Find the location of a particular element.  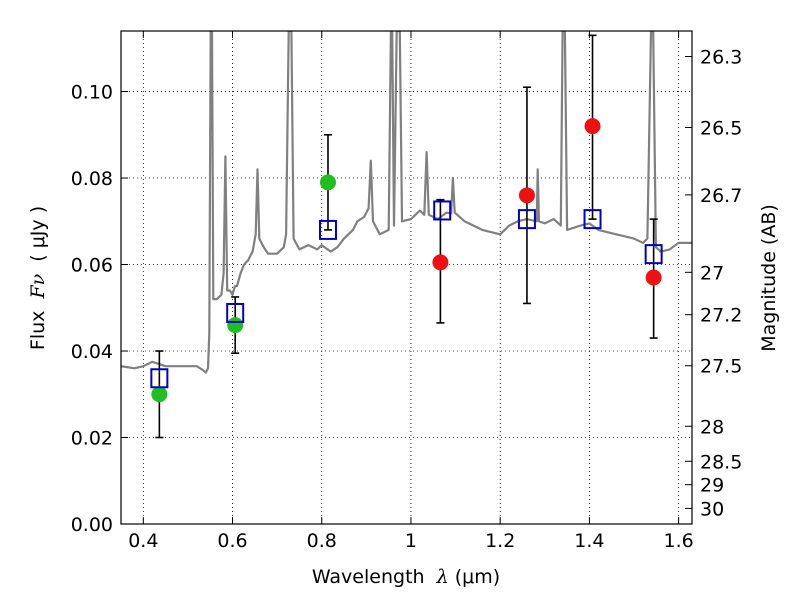

y-axis-title: Flux Fν ( μJy ) is located at coordinates (38, 278).